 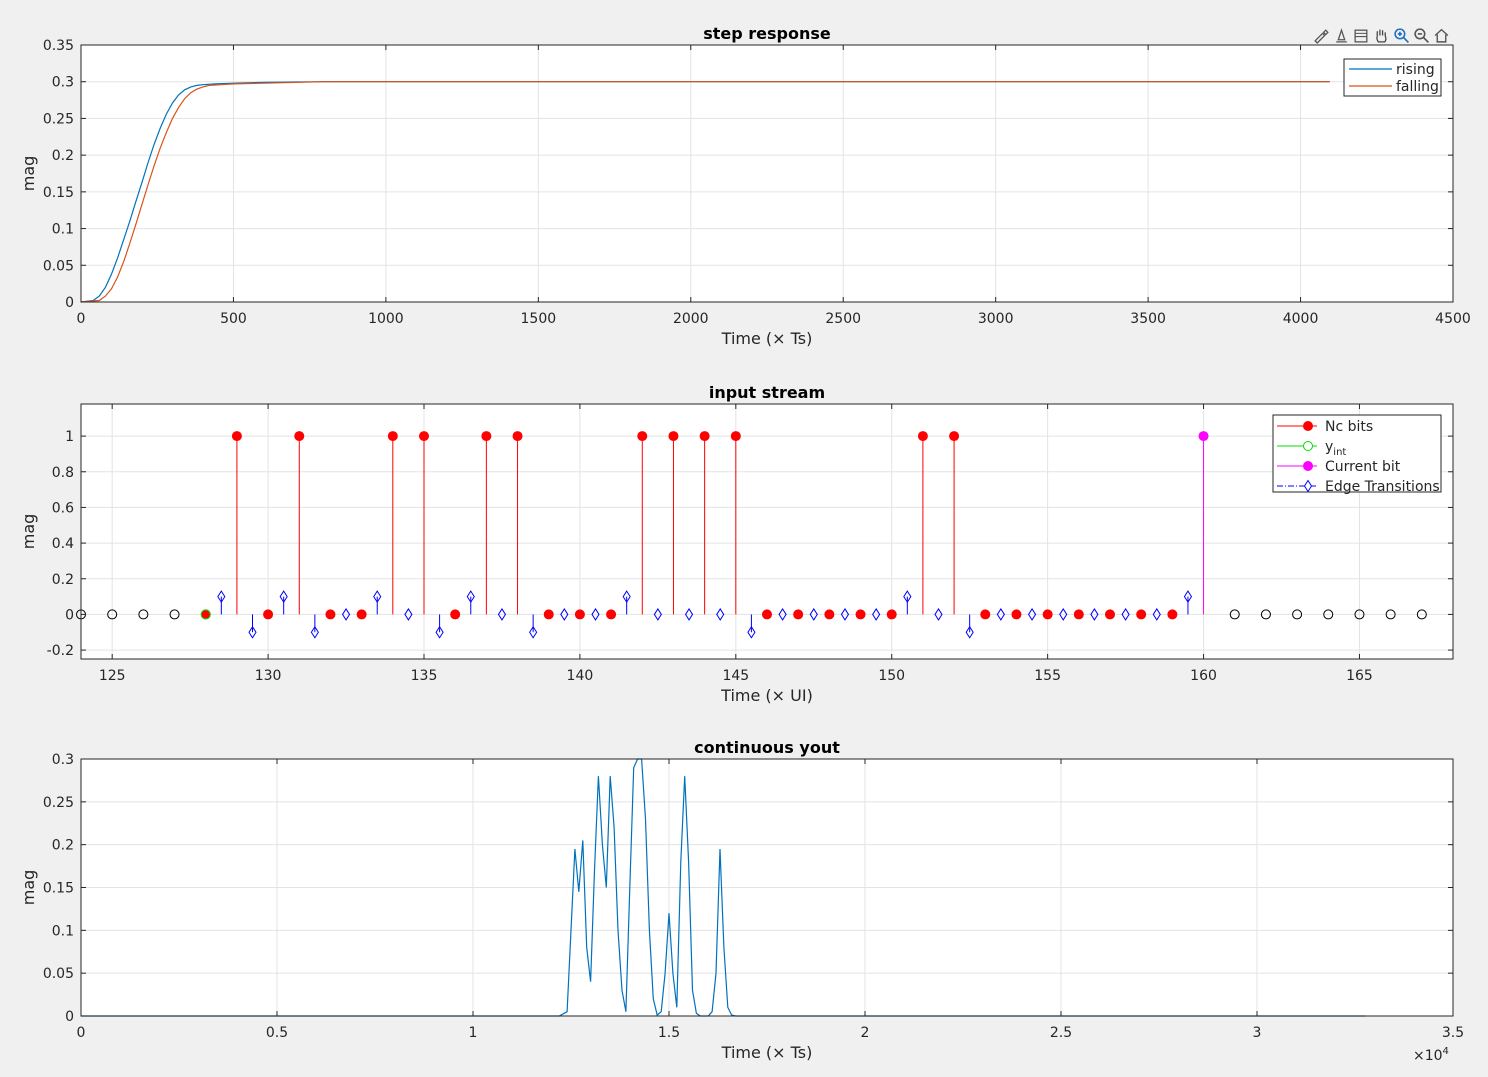 What do you see at coordinates (1148, 319) in the screenshot?
I see `x-tick-label: 3500` at bounding box center [1148, 319].